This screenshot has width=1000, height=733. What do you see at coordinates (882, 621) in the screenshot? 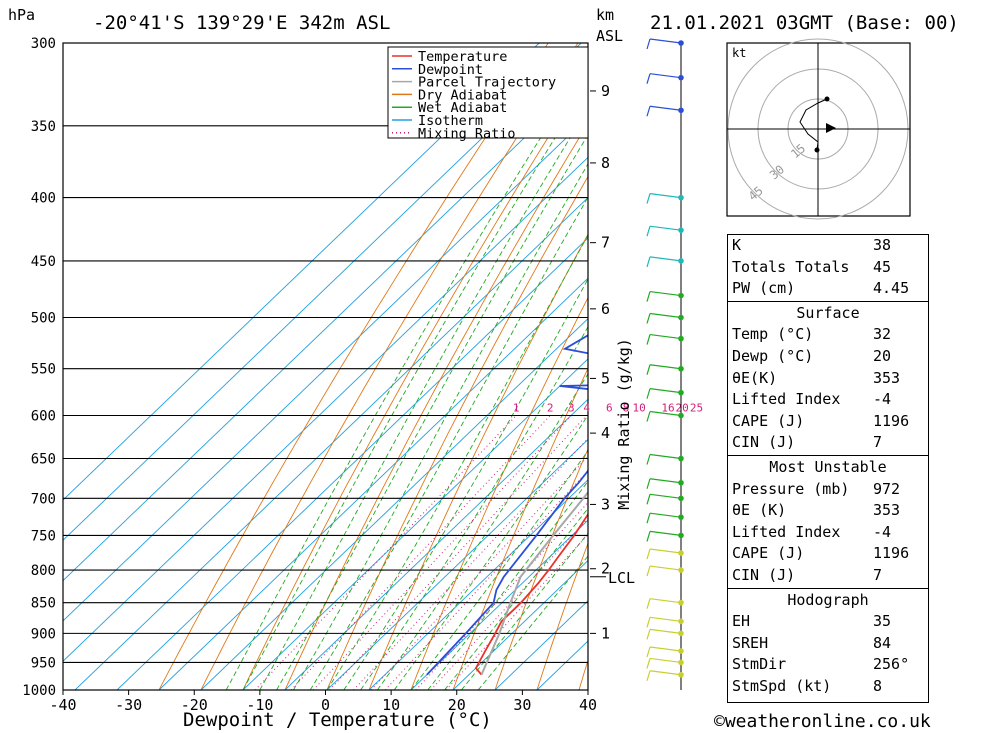
I see `index-value: 35` at bounding box center [882, 621].